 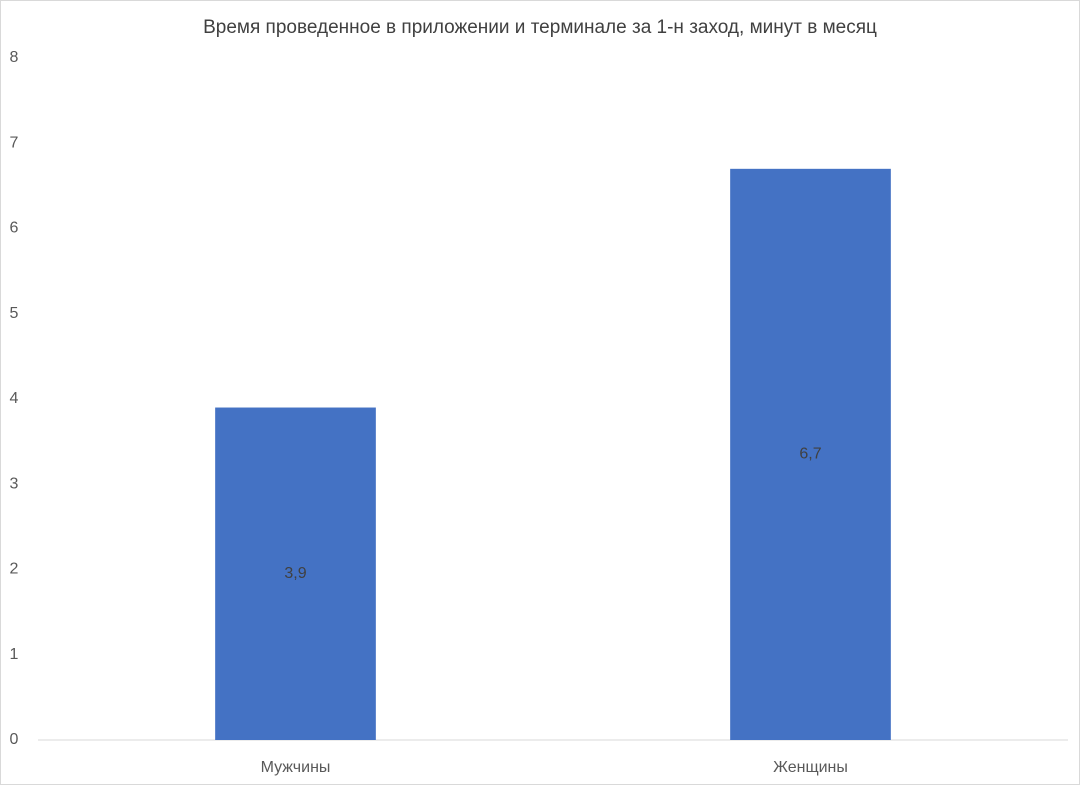 I want to click on x-tick-label: Женщины, so click(x=810, y=767).